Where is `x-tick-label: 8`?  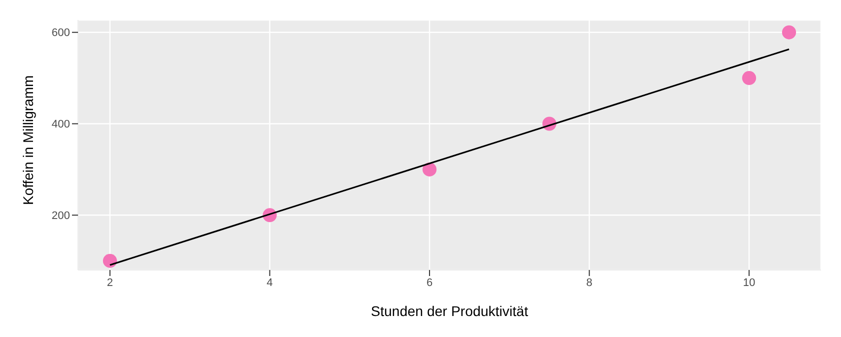
x-tick-label: 8 is located at coordinates (589, 282).